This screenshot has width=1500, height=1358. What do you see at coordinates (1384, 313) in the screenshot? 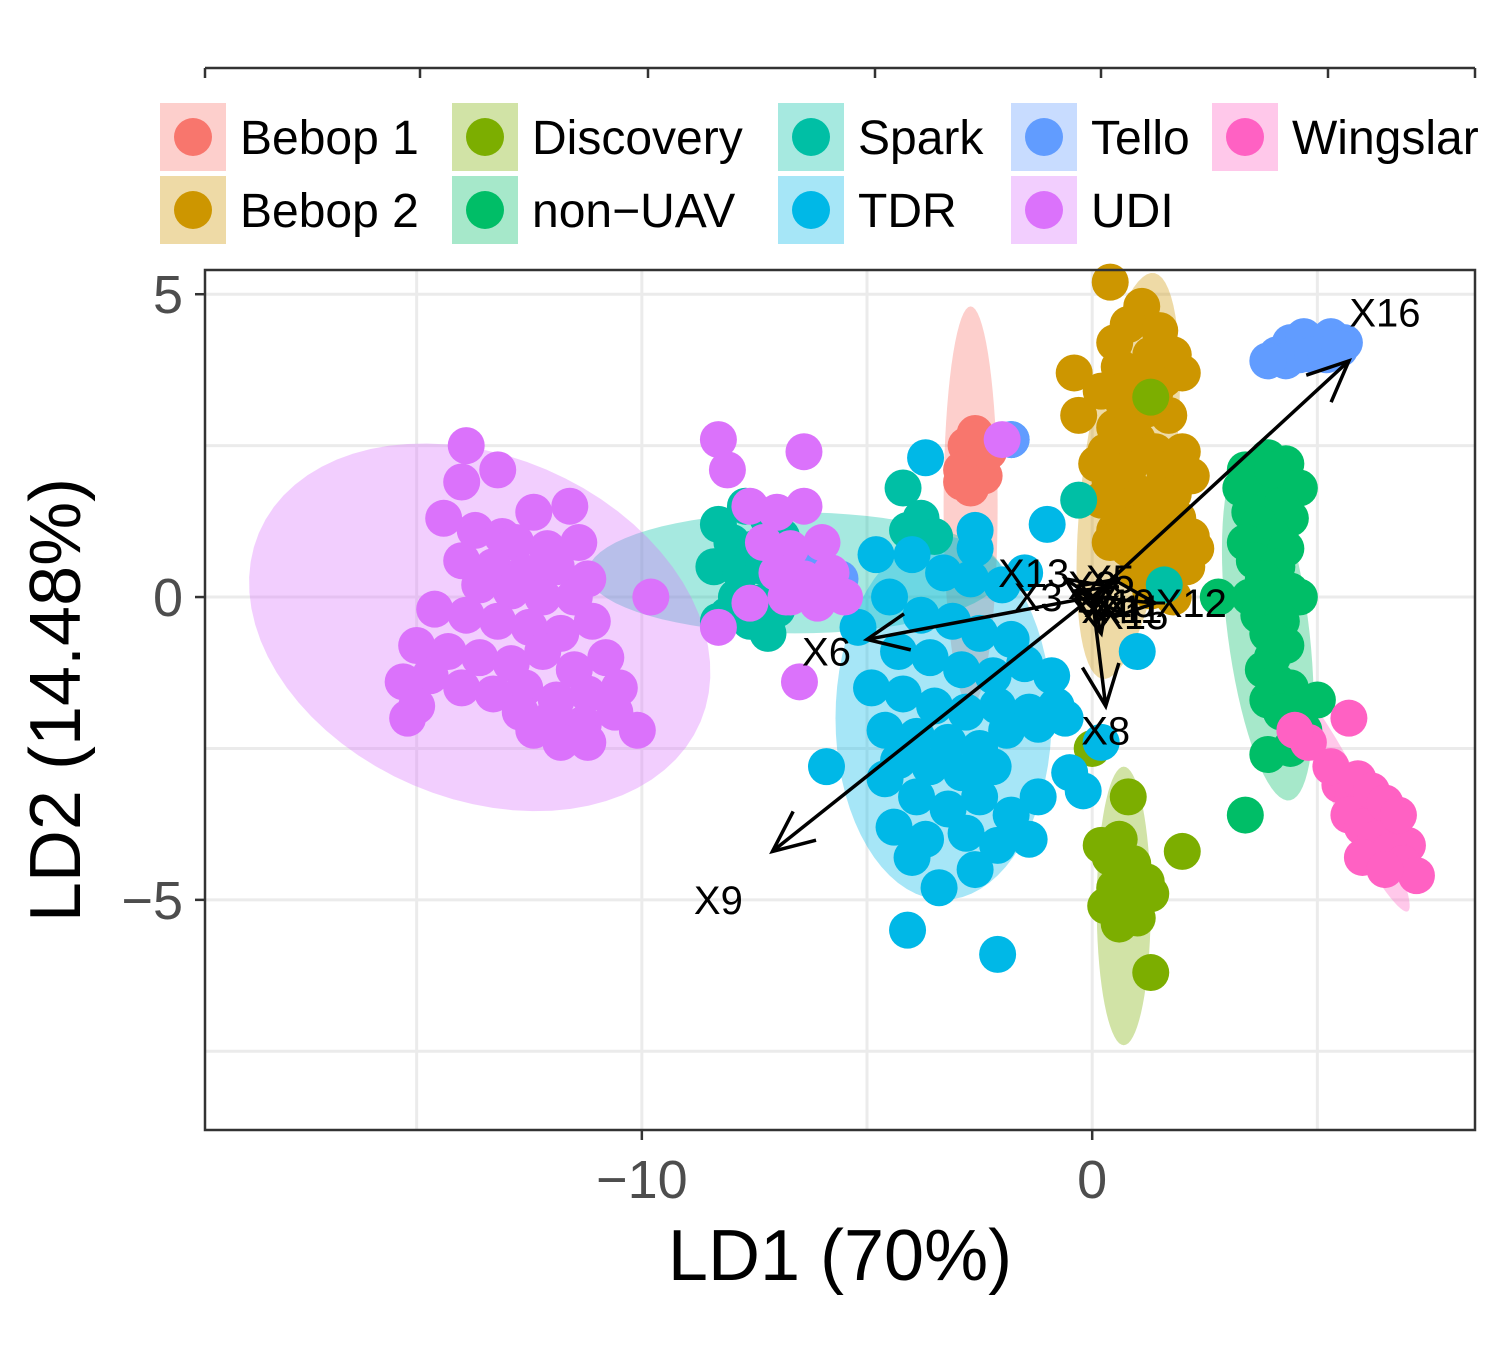
I see `arrow-label-x16: X16` at bounding box center [1384, 313].